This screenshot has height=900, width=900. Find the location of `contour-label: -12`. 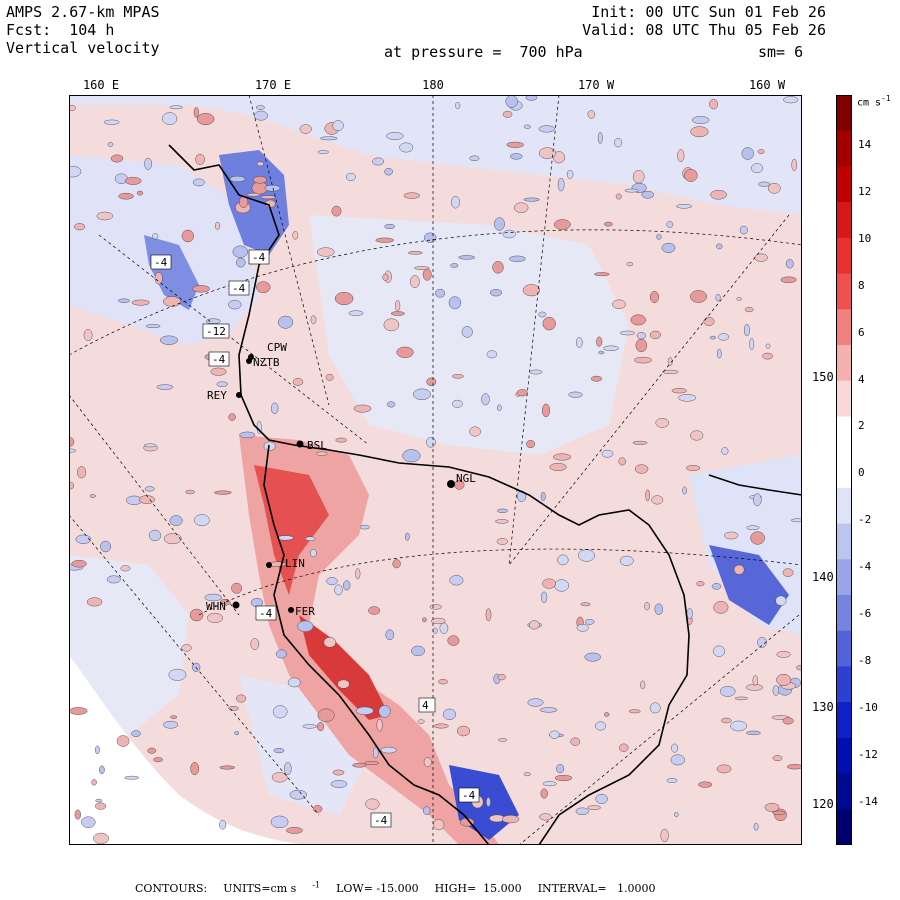

contour-label: -12 is located at coordinates (216, 331).